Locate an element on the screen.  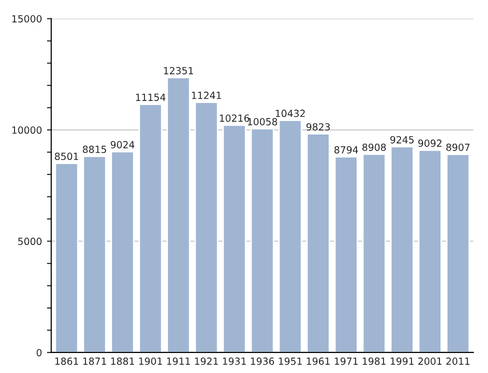
data-label: 11154 is located at coordinates (151, 97).